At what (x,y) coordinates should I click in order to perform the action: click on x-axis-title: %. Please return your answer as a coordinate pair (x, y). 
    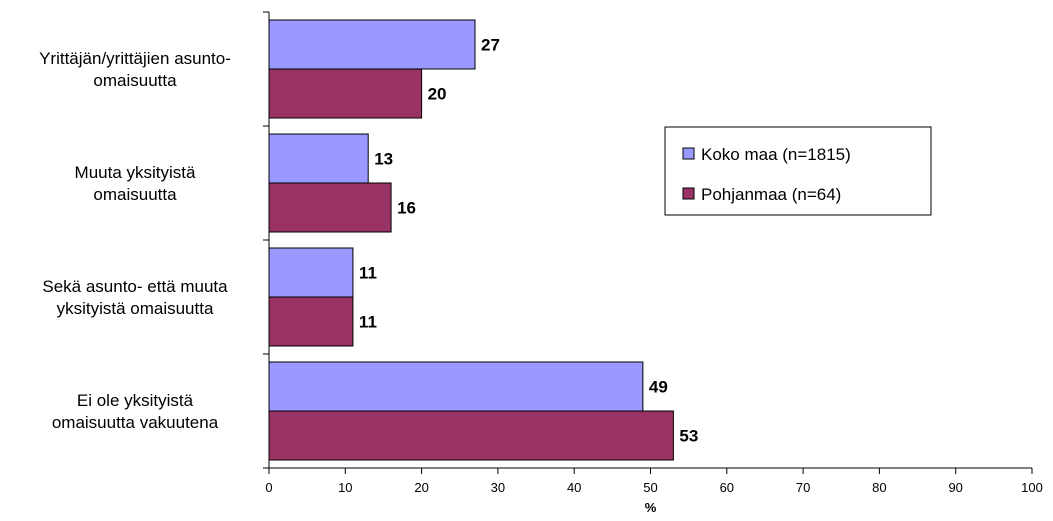
    Looking at the image, I should click on (651, 507).